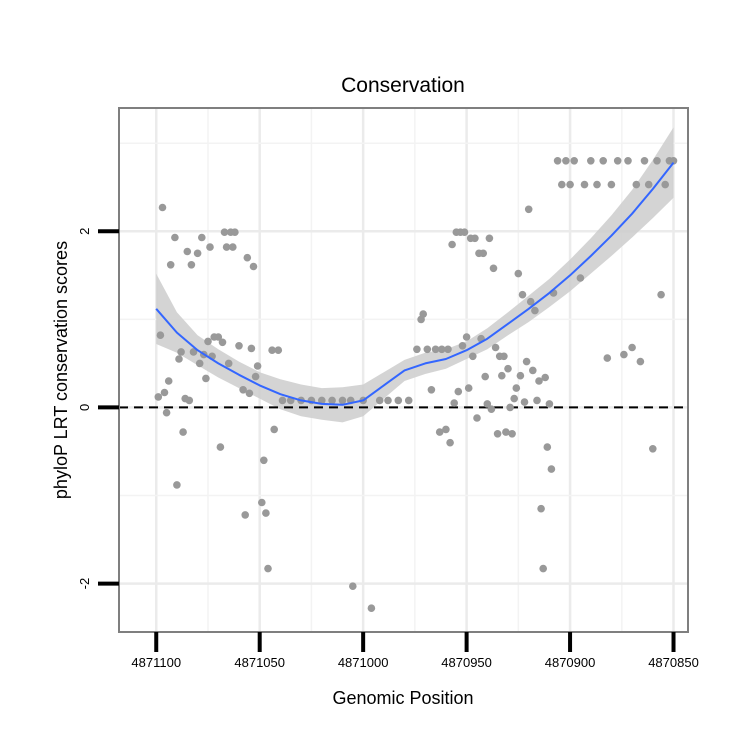 This screenshot has height=750, width=750. What do you see at coordinates (402, 698) in the screenshot?
I see `x-axis-label: Genomic Position` at bounding box center [402, 698].